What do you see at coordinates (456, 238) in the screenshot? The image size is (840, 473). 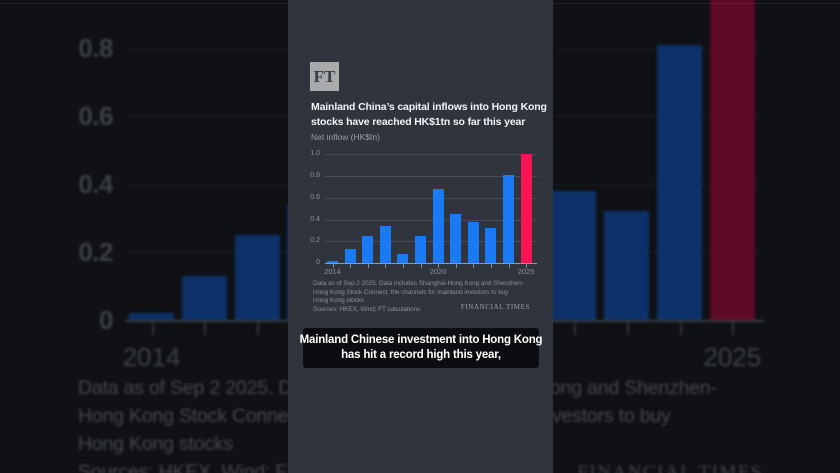 I see `bar-2021` at bounding box center [456, 238].